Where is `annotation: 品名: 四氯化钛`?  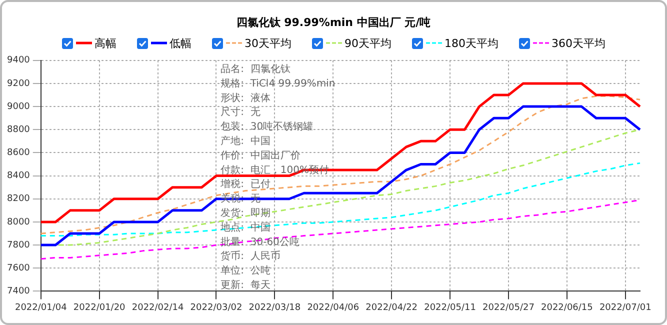
annotation: 品名: 四氯化钛 is located at coordinates (255, 68).